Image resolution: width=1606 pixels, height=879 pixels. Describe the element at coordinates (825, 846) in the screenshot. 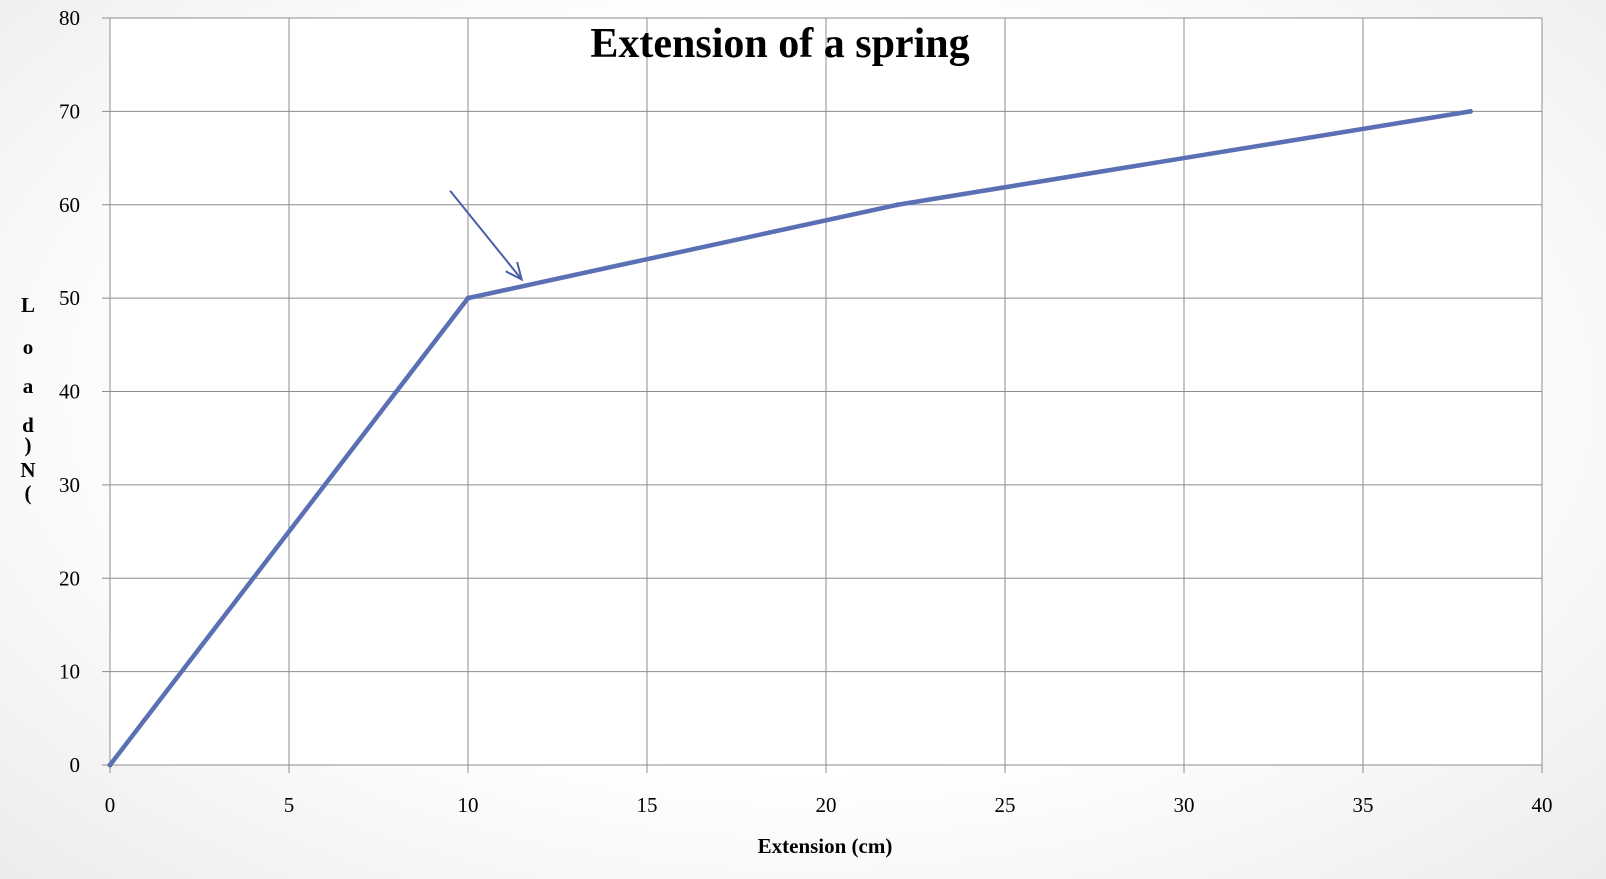

I see `x-axis-title: Extension (cm)` at that location.